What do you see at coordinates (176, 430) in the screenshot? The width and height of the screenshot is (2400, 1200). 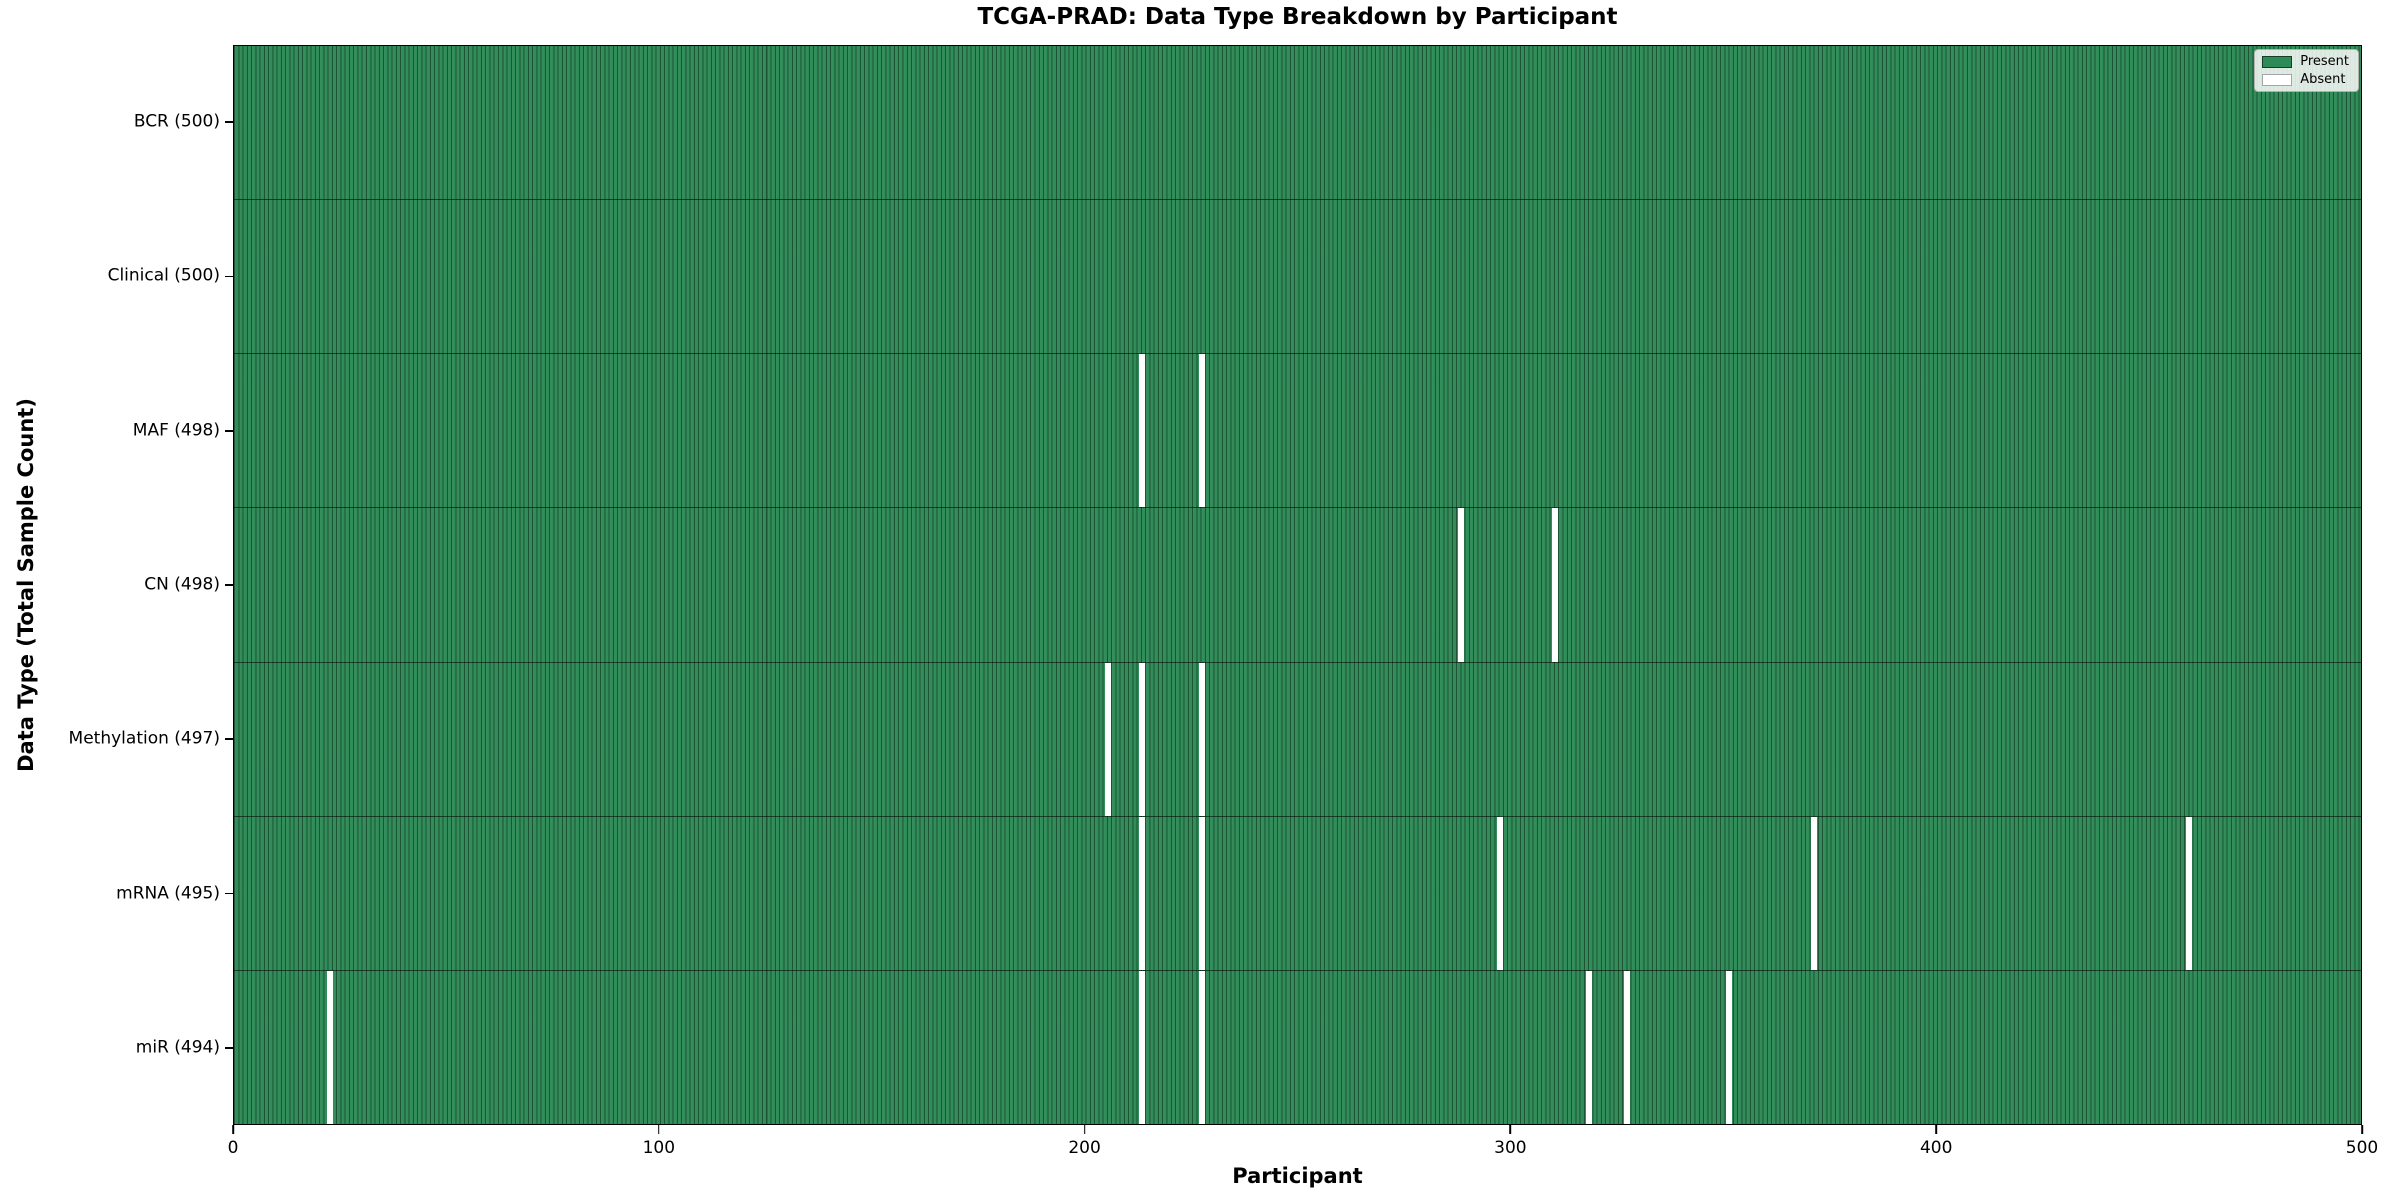 I see `ytick-label-MAF: MAF (498)` at bounding box center [176, 430].